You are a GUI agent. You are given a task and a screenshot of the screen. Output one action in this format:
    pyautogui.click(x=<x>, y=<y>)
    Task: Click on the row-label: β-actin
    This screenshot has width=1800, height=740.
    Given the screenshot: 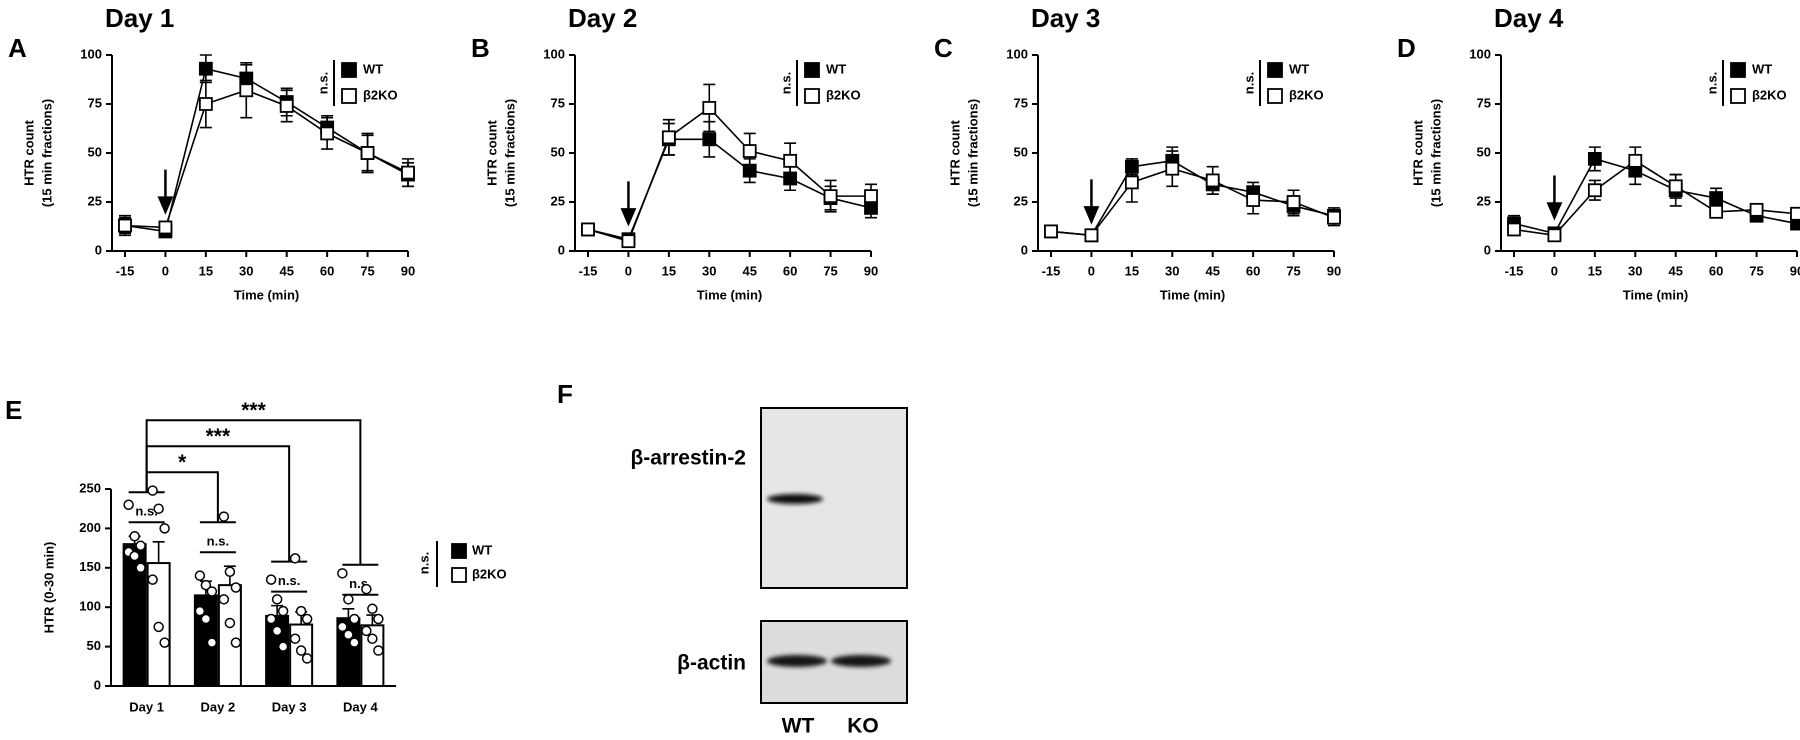 What is the action you would take?
    pyautogui.click(x=711, y=663)
    